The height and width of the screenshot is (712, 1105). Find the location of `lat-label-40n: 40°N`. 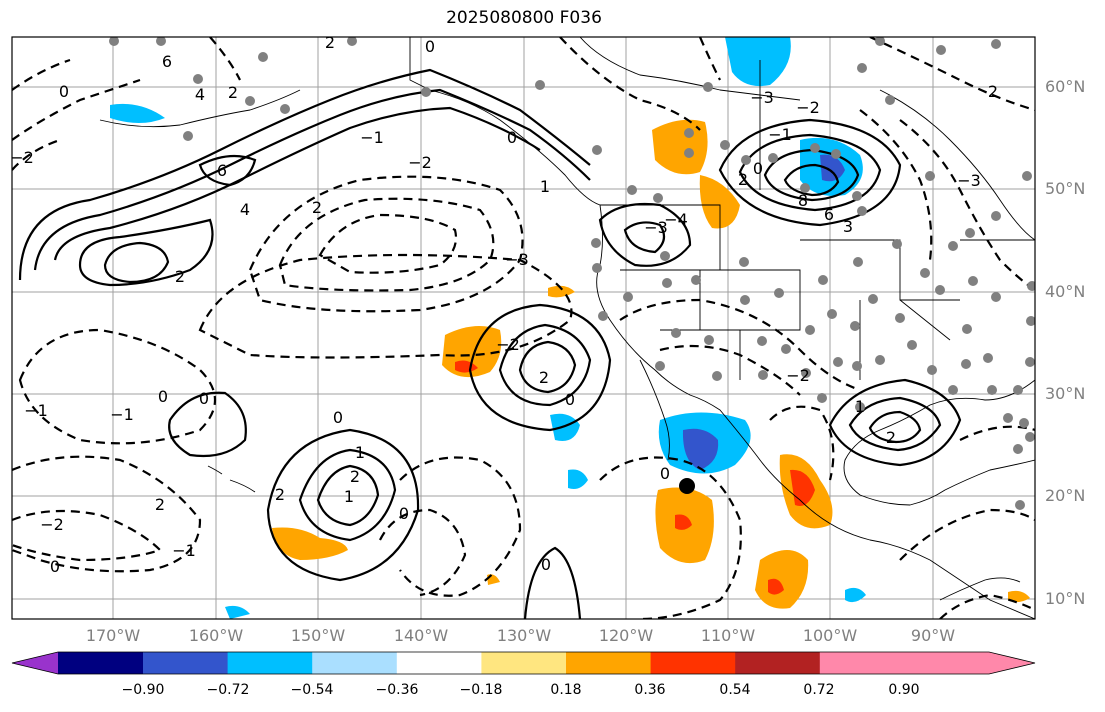

lat-label-40n: 40°N is located at coordinates (1065, 291).